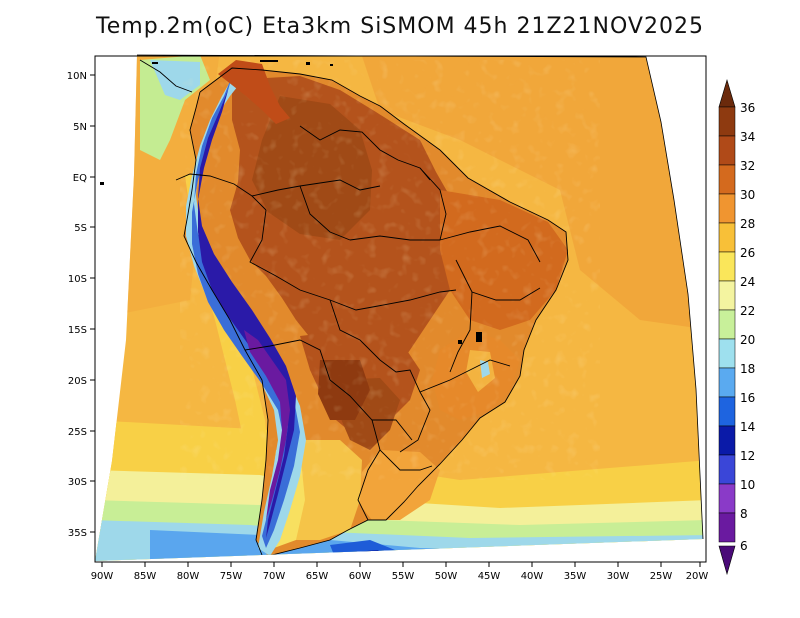 The image size is (800, 618). Describe the element at coordinates (727, 560) in the screenshot. I see `colorbar-min-arrow` at that location.